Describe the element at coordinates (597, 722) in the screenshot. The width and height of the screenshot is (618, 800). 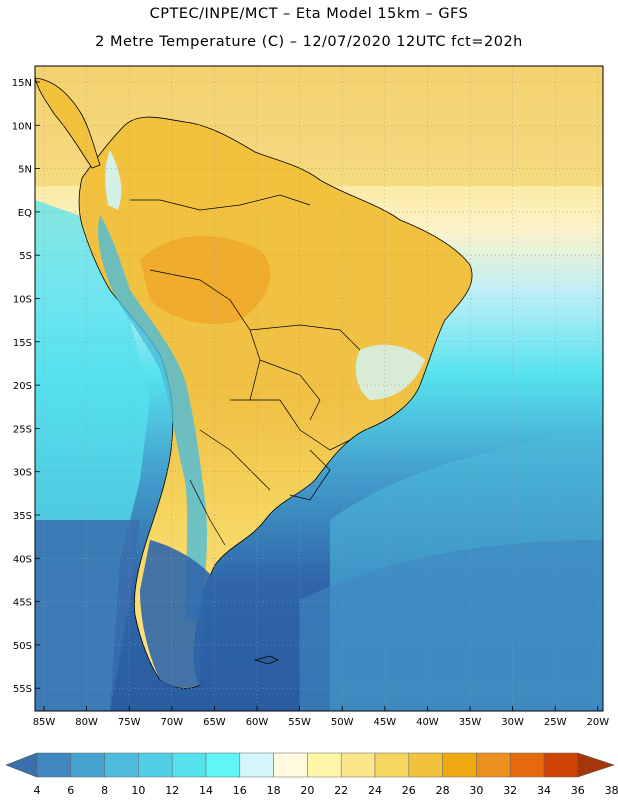
I see `longitude-label: 20W` at that location.